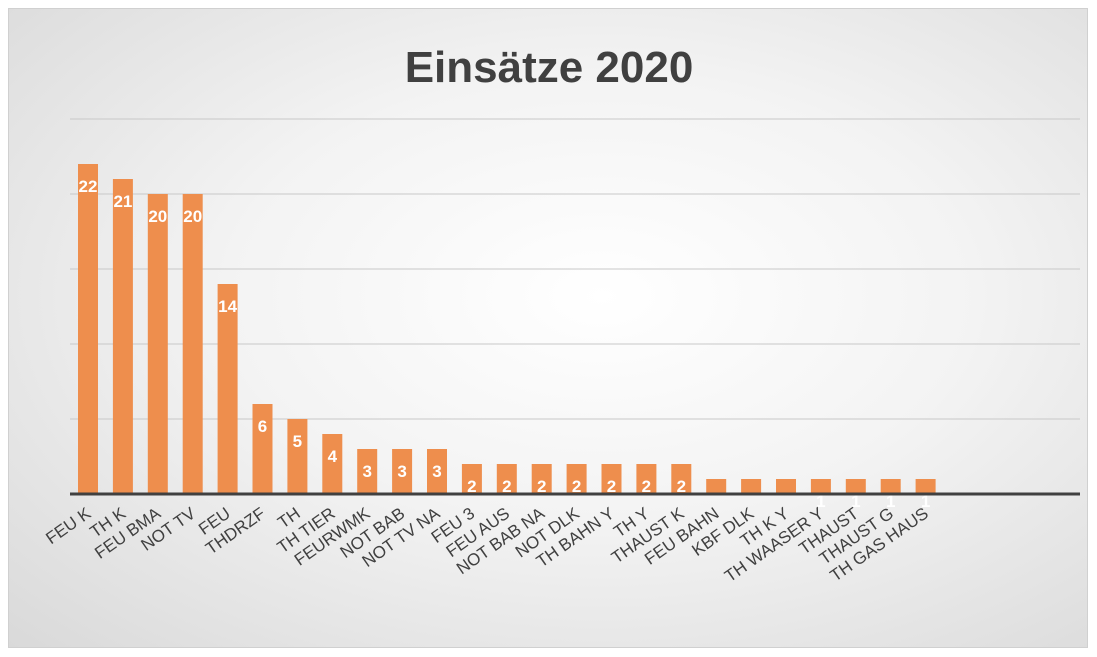 The height and width of the screenshot is (657, 1097). What do you see at coordinates (549, 67) in the screenshot?
I see `chart-title: Einsätze 2020` at bounding box center [549, 67].